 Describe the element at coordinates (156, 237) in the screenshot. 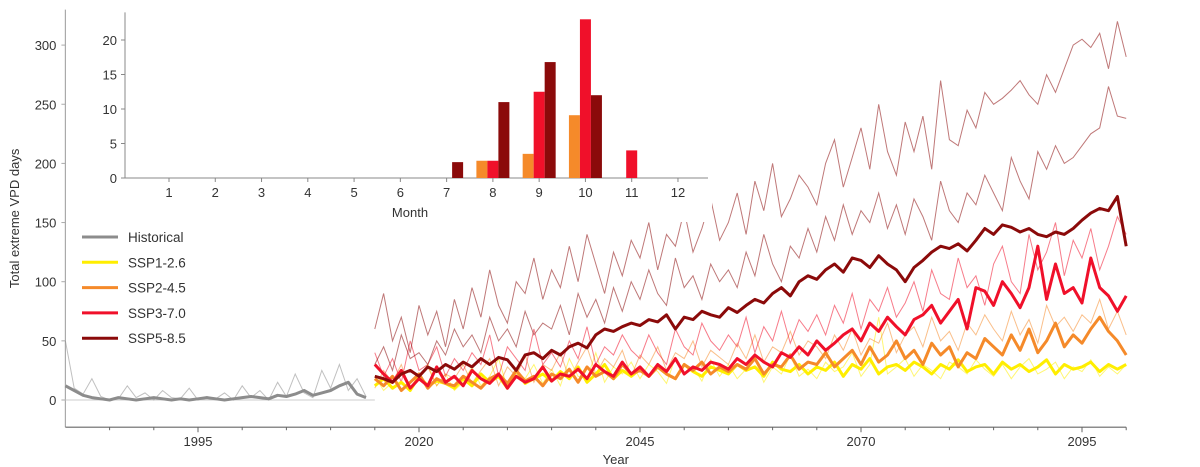

I see `legend-label: Historical` at that location.